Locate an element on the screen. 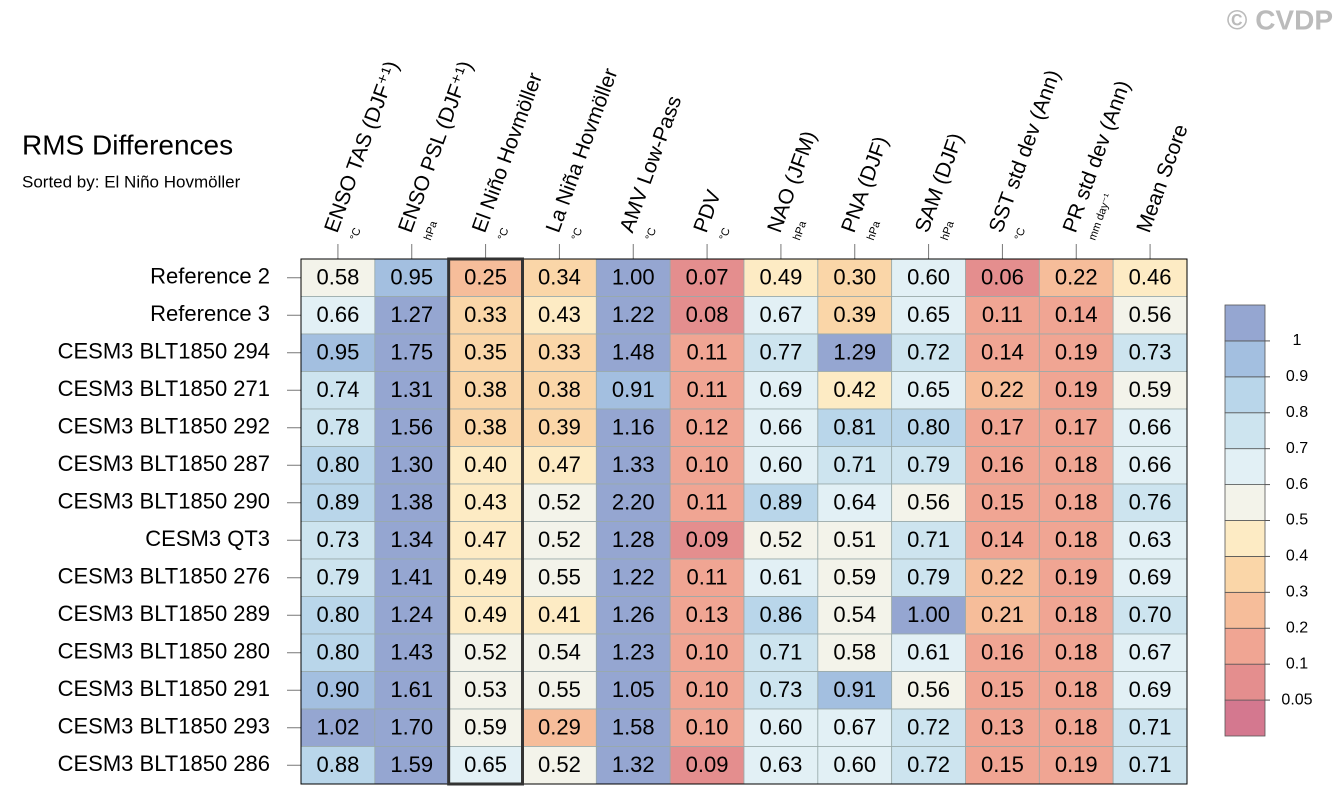 This screenshot has width=1335, height=804. cell-value: 0.79 is located at coordinates (928, 577).